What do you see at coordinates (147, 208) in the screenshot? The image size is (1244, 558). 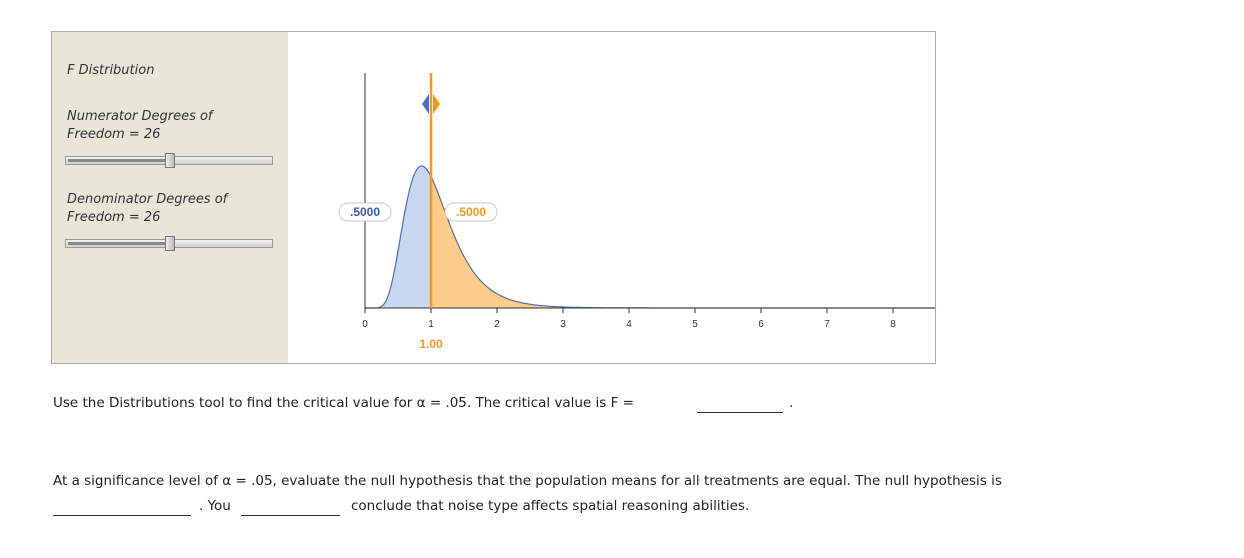 I see `denominator-df-label: Denominator Degrees of Freedom = 26` at bounding box center [147, 208].